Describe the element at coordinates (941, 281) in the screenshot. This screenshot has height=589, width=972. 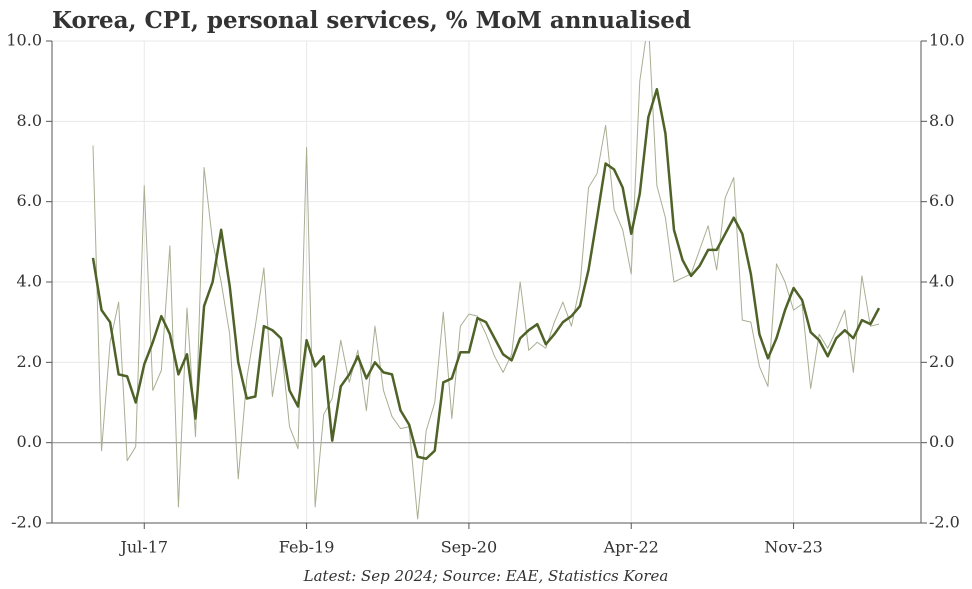
I see `y2-tick-label: 4.0` at that location.